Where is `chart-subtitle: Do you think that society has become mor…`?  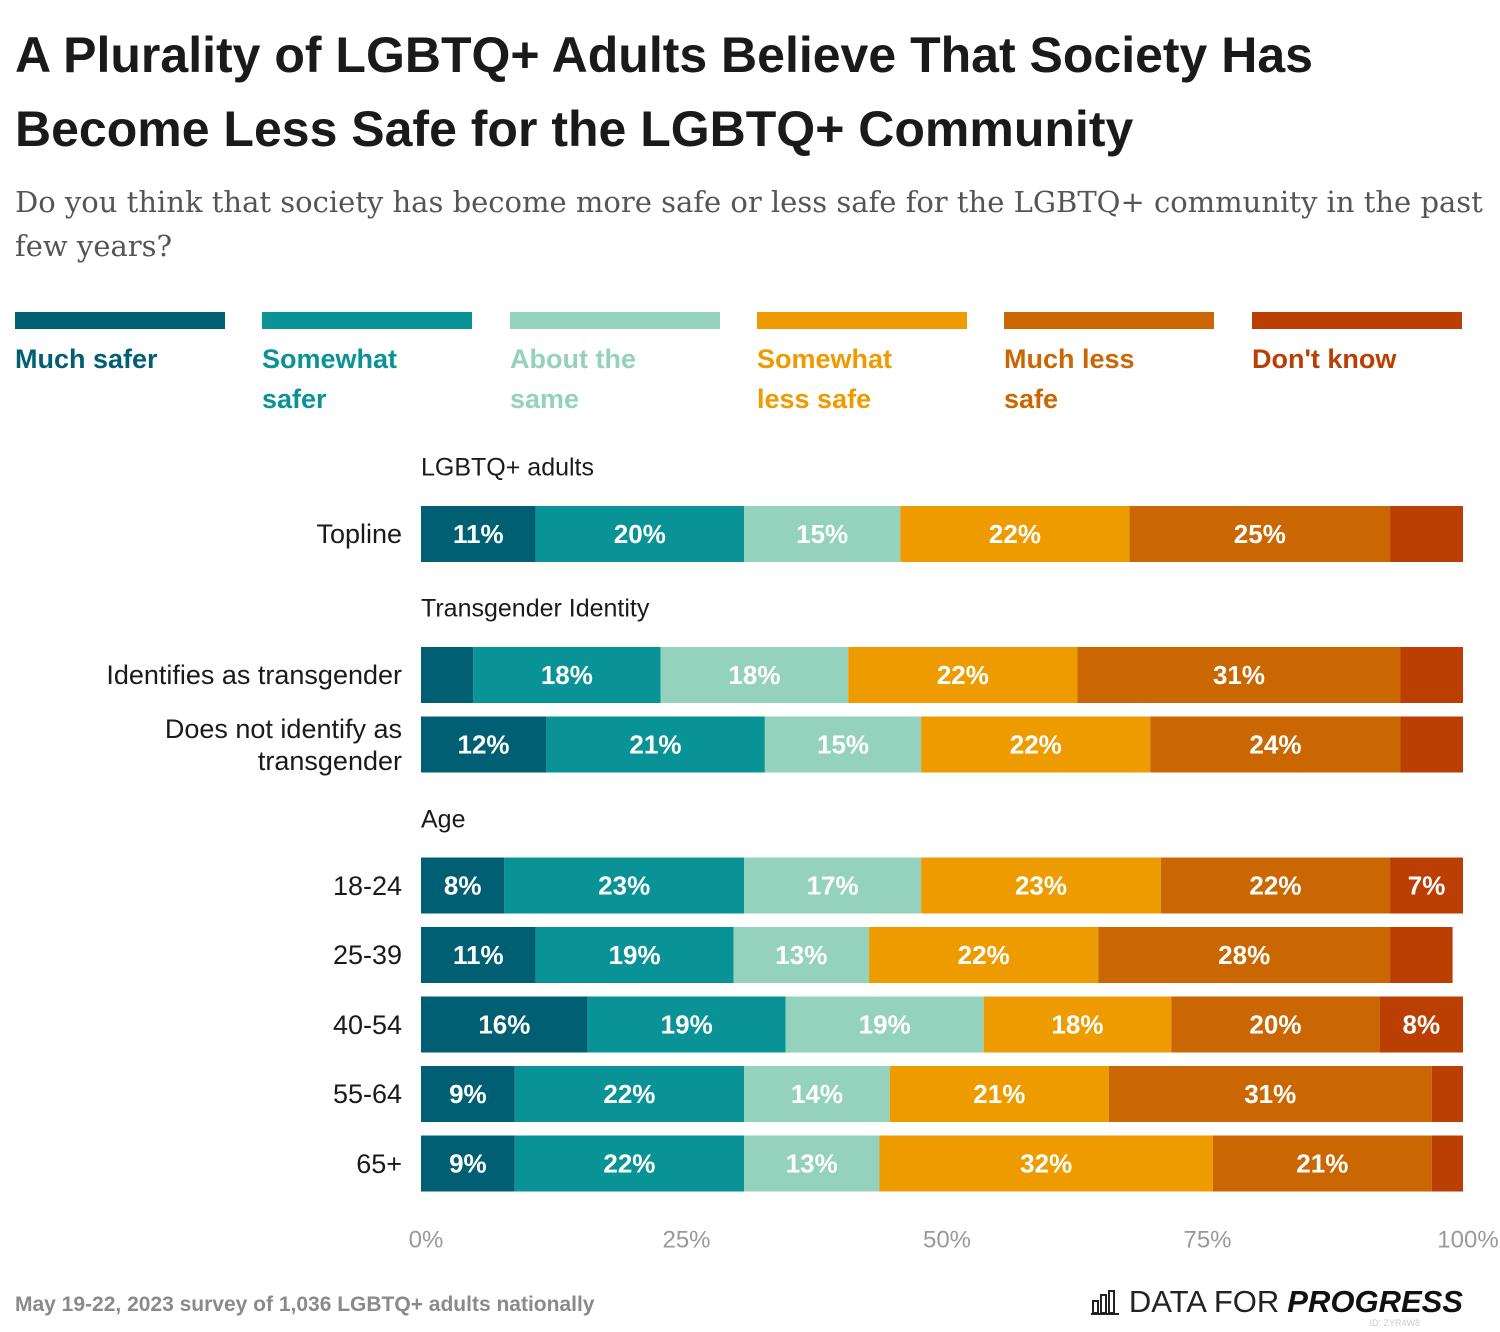 chart-subtitle: Do you think that society has become mor… is located at coordinates (749, 224).